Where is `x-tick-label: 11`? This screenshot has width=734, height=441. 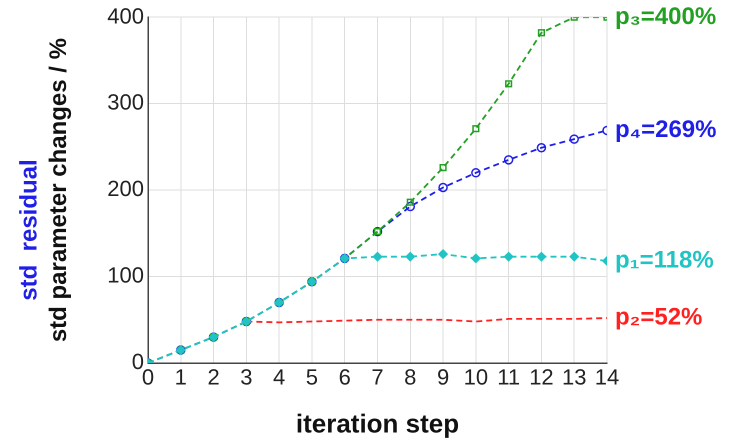
x-tick-label: 11 is located at coordinates (508, 377).